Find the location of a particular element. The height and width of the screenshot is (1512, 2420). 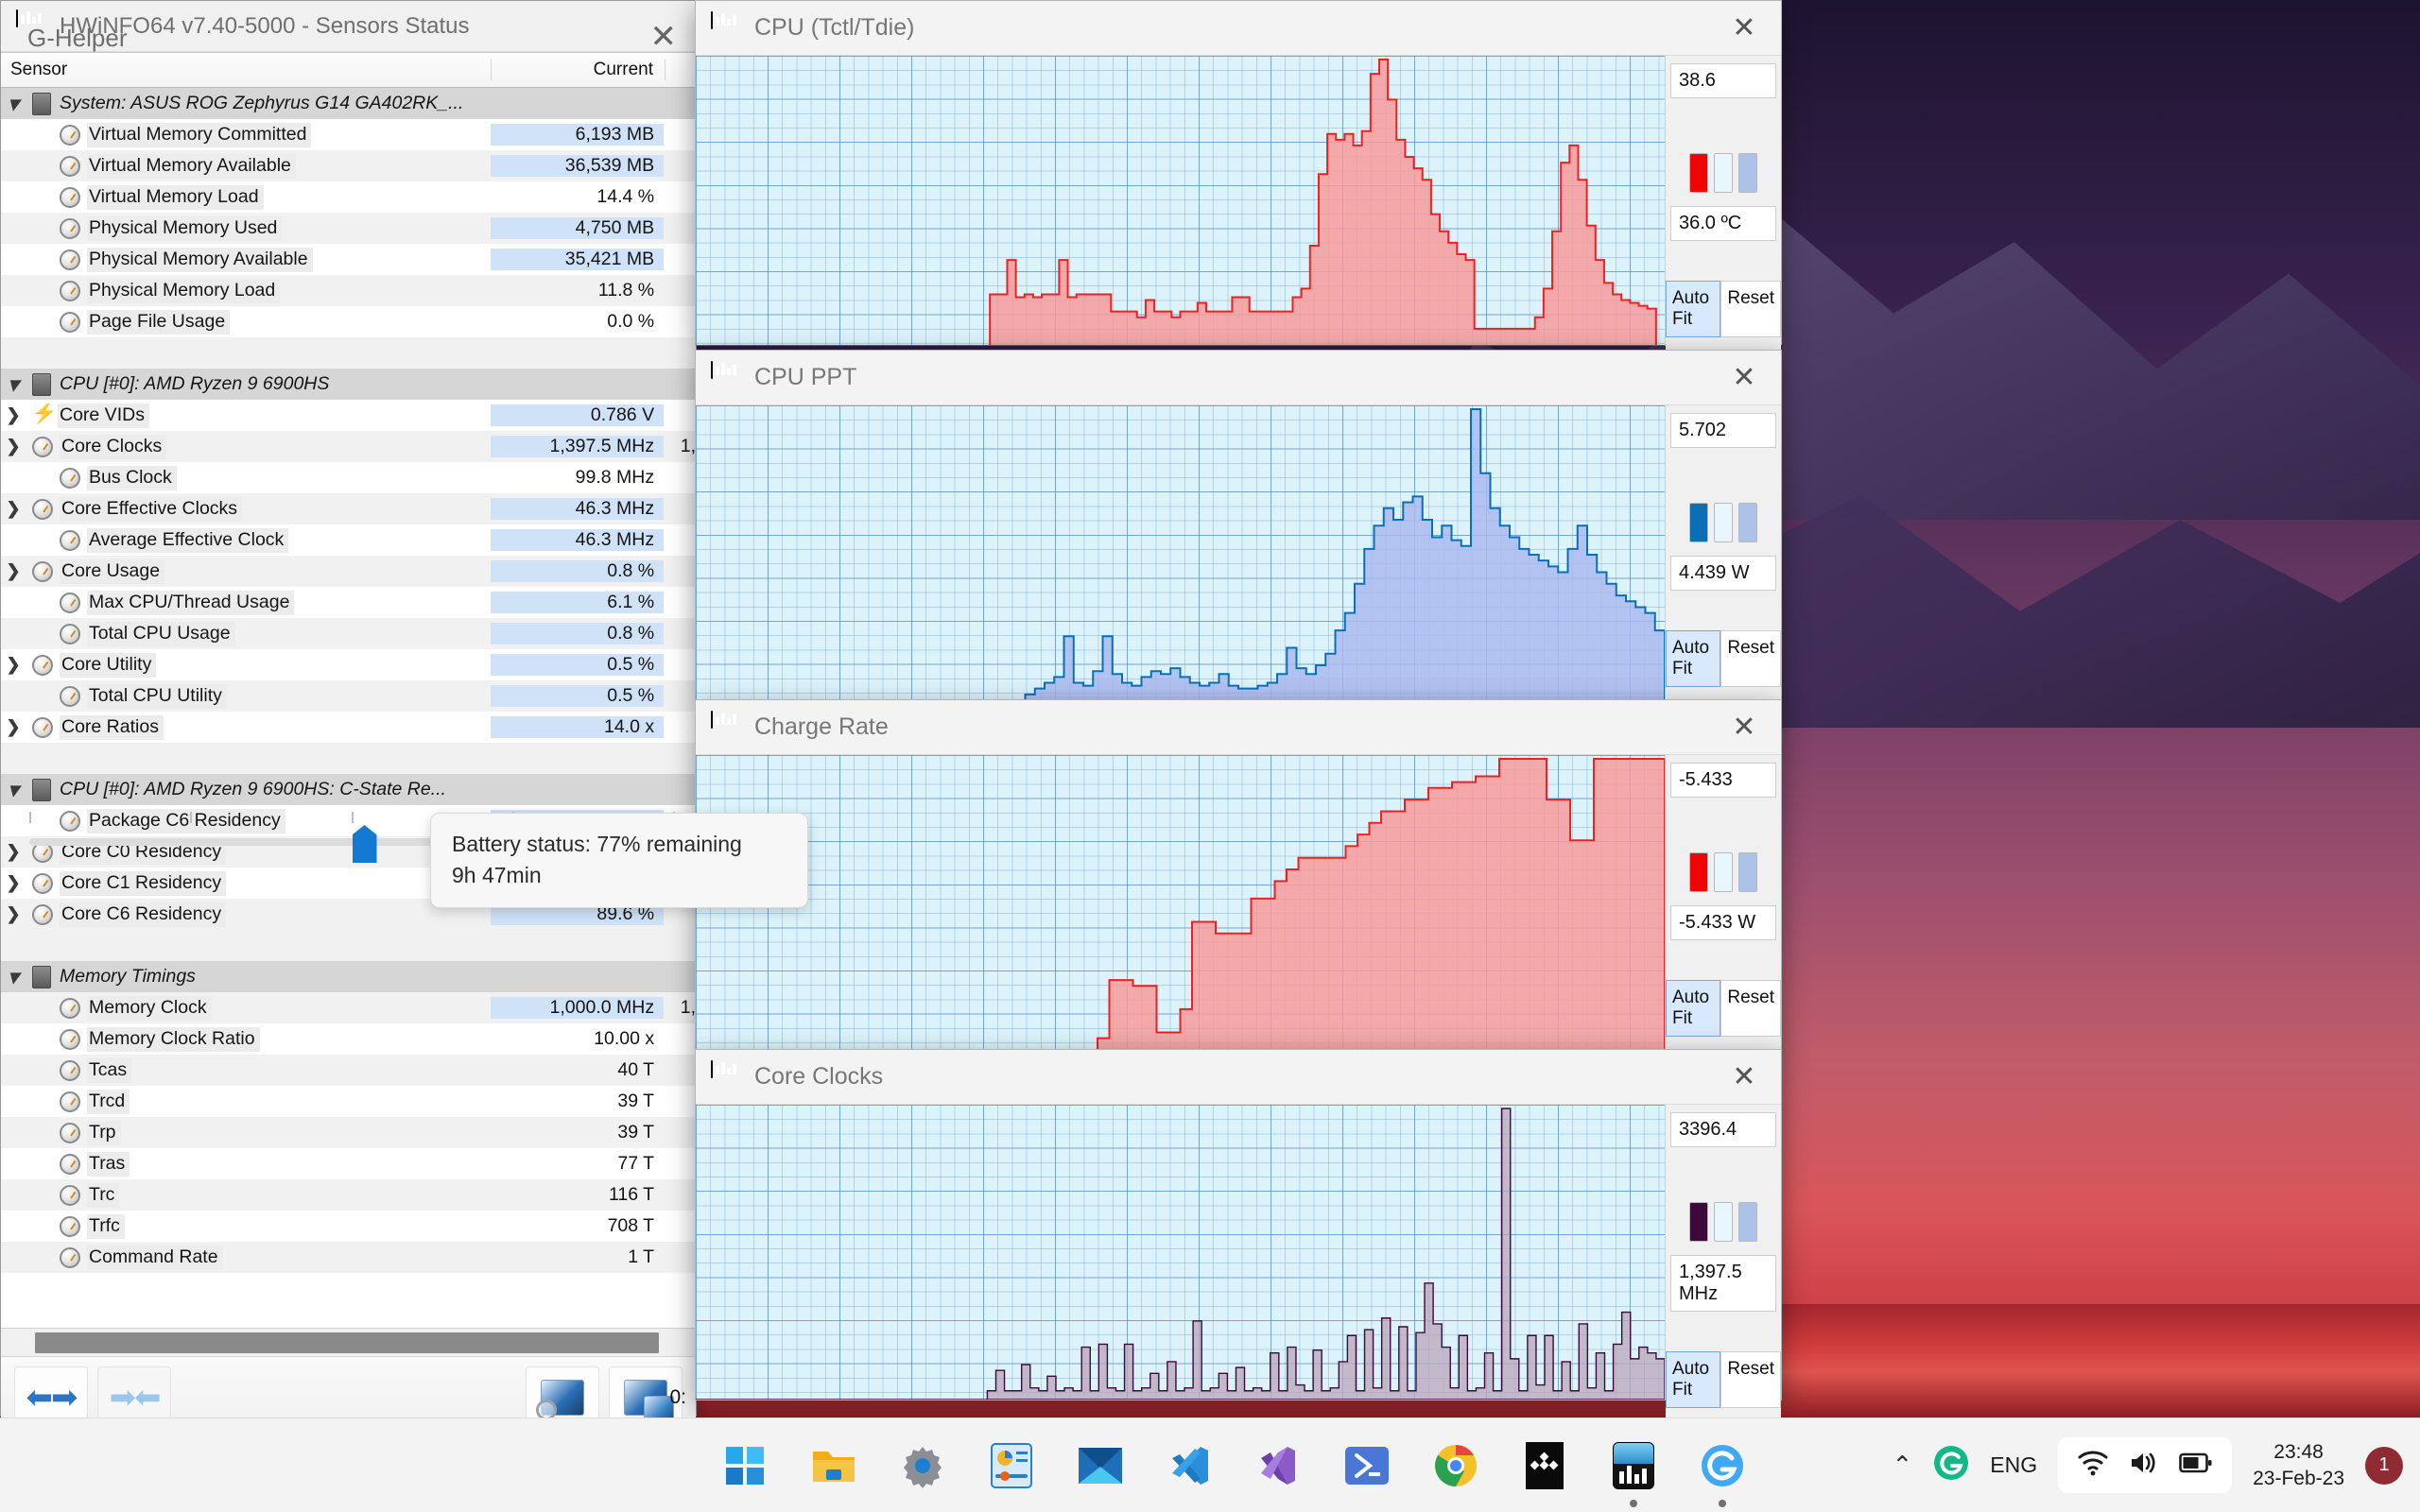

hscrollbar-thumb is located at coordinates (347, 1342).